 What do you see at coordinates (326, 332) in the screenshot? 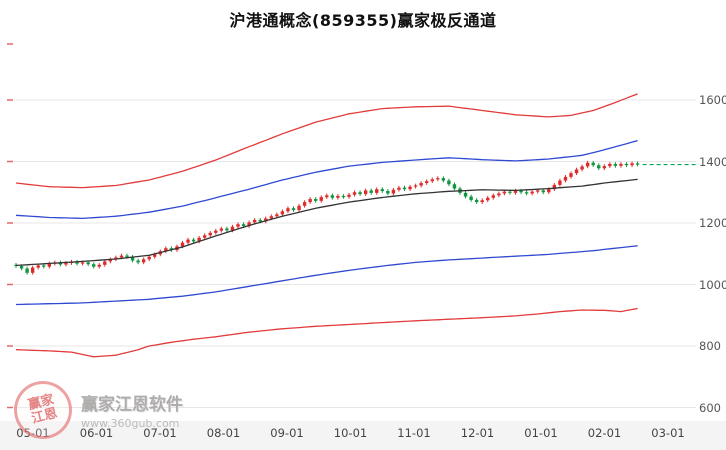
I see `lower-red-line` at bounding box center [326, 332].